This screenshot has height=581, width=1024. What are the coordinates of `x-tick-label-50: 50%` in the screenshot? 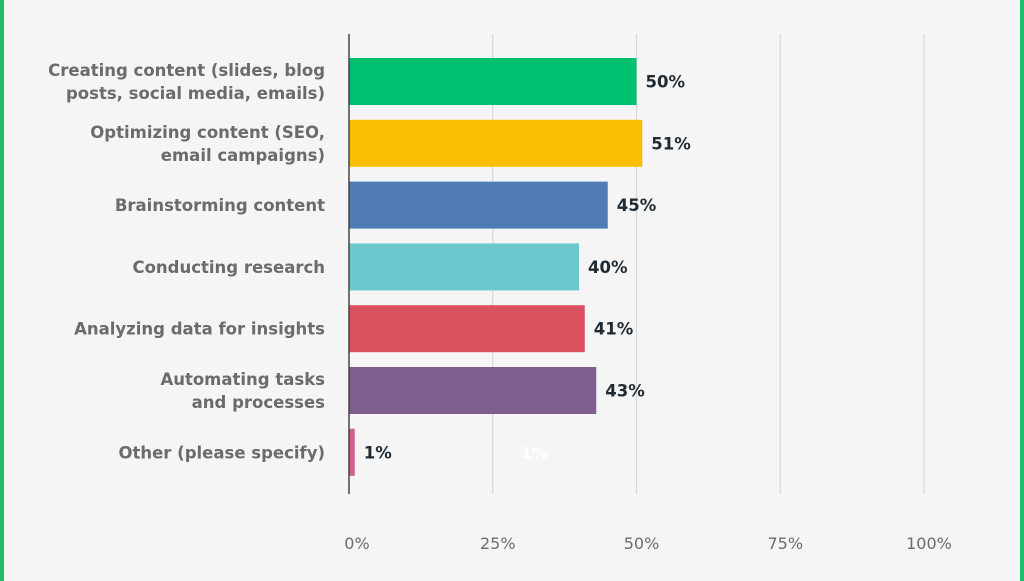 It's located at (642, 543).